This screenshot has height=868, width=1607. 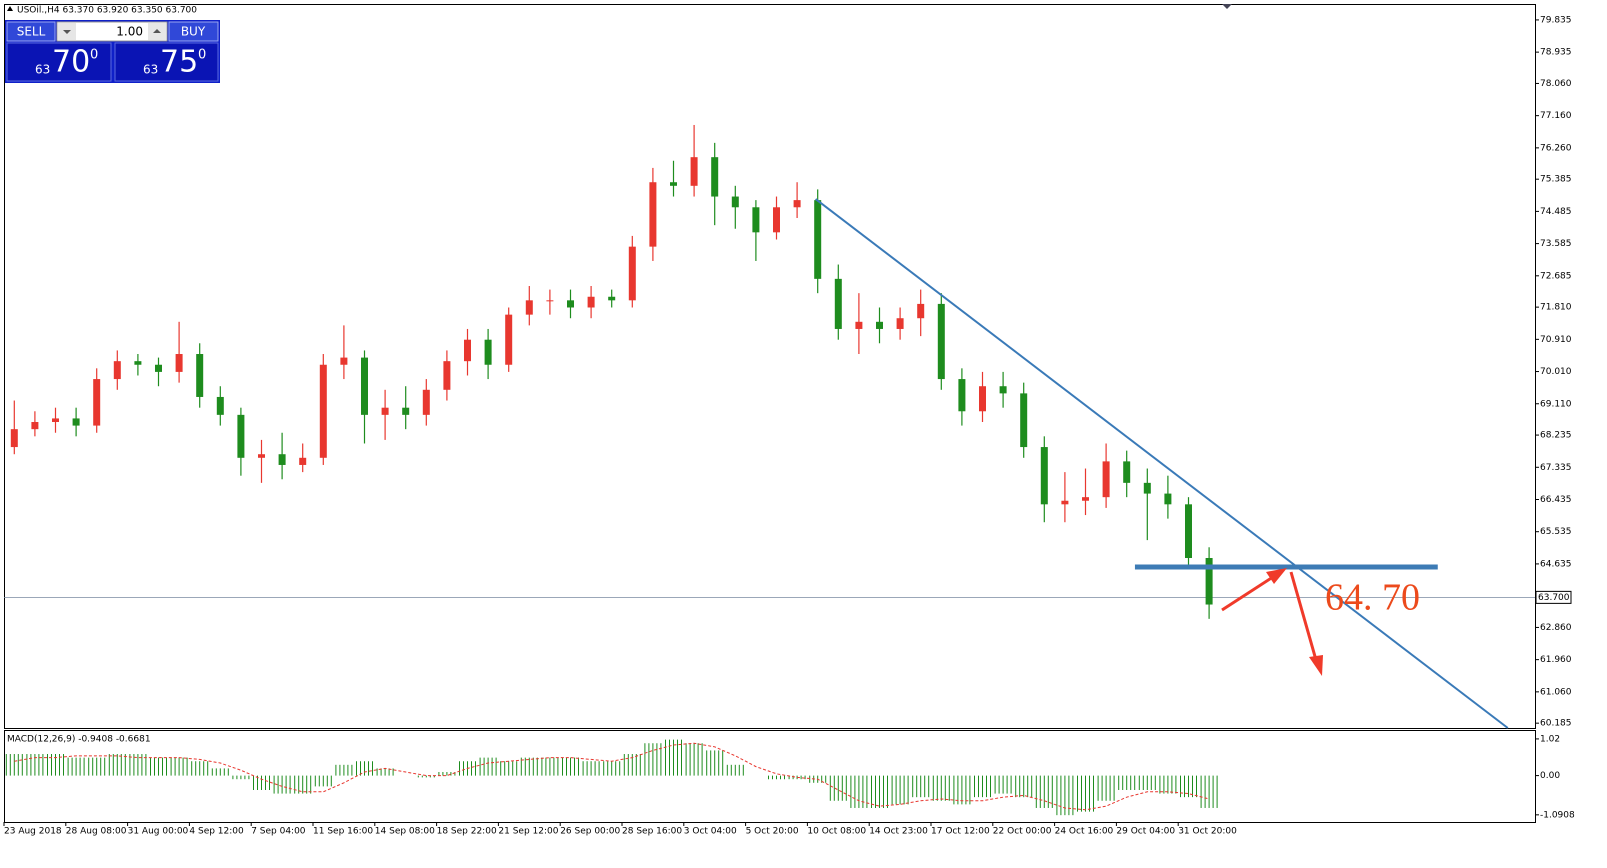 What do you see at coordinates (79, 740) in the screenshot?
I see `macd-title: MACD(12,26,9) -0.9408 -0.6681` at bounding box center [79, 740].